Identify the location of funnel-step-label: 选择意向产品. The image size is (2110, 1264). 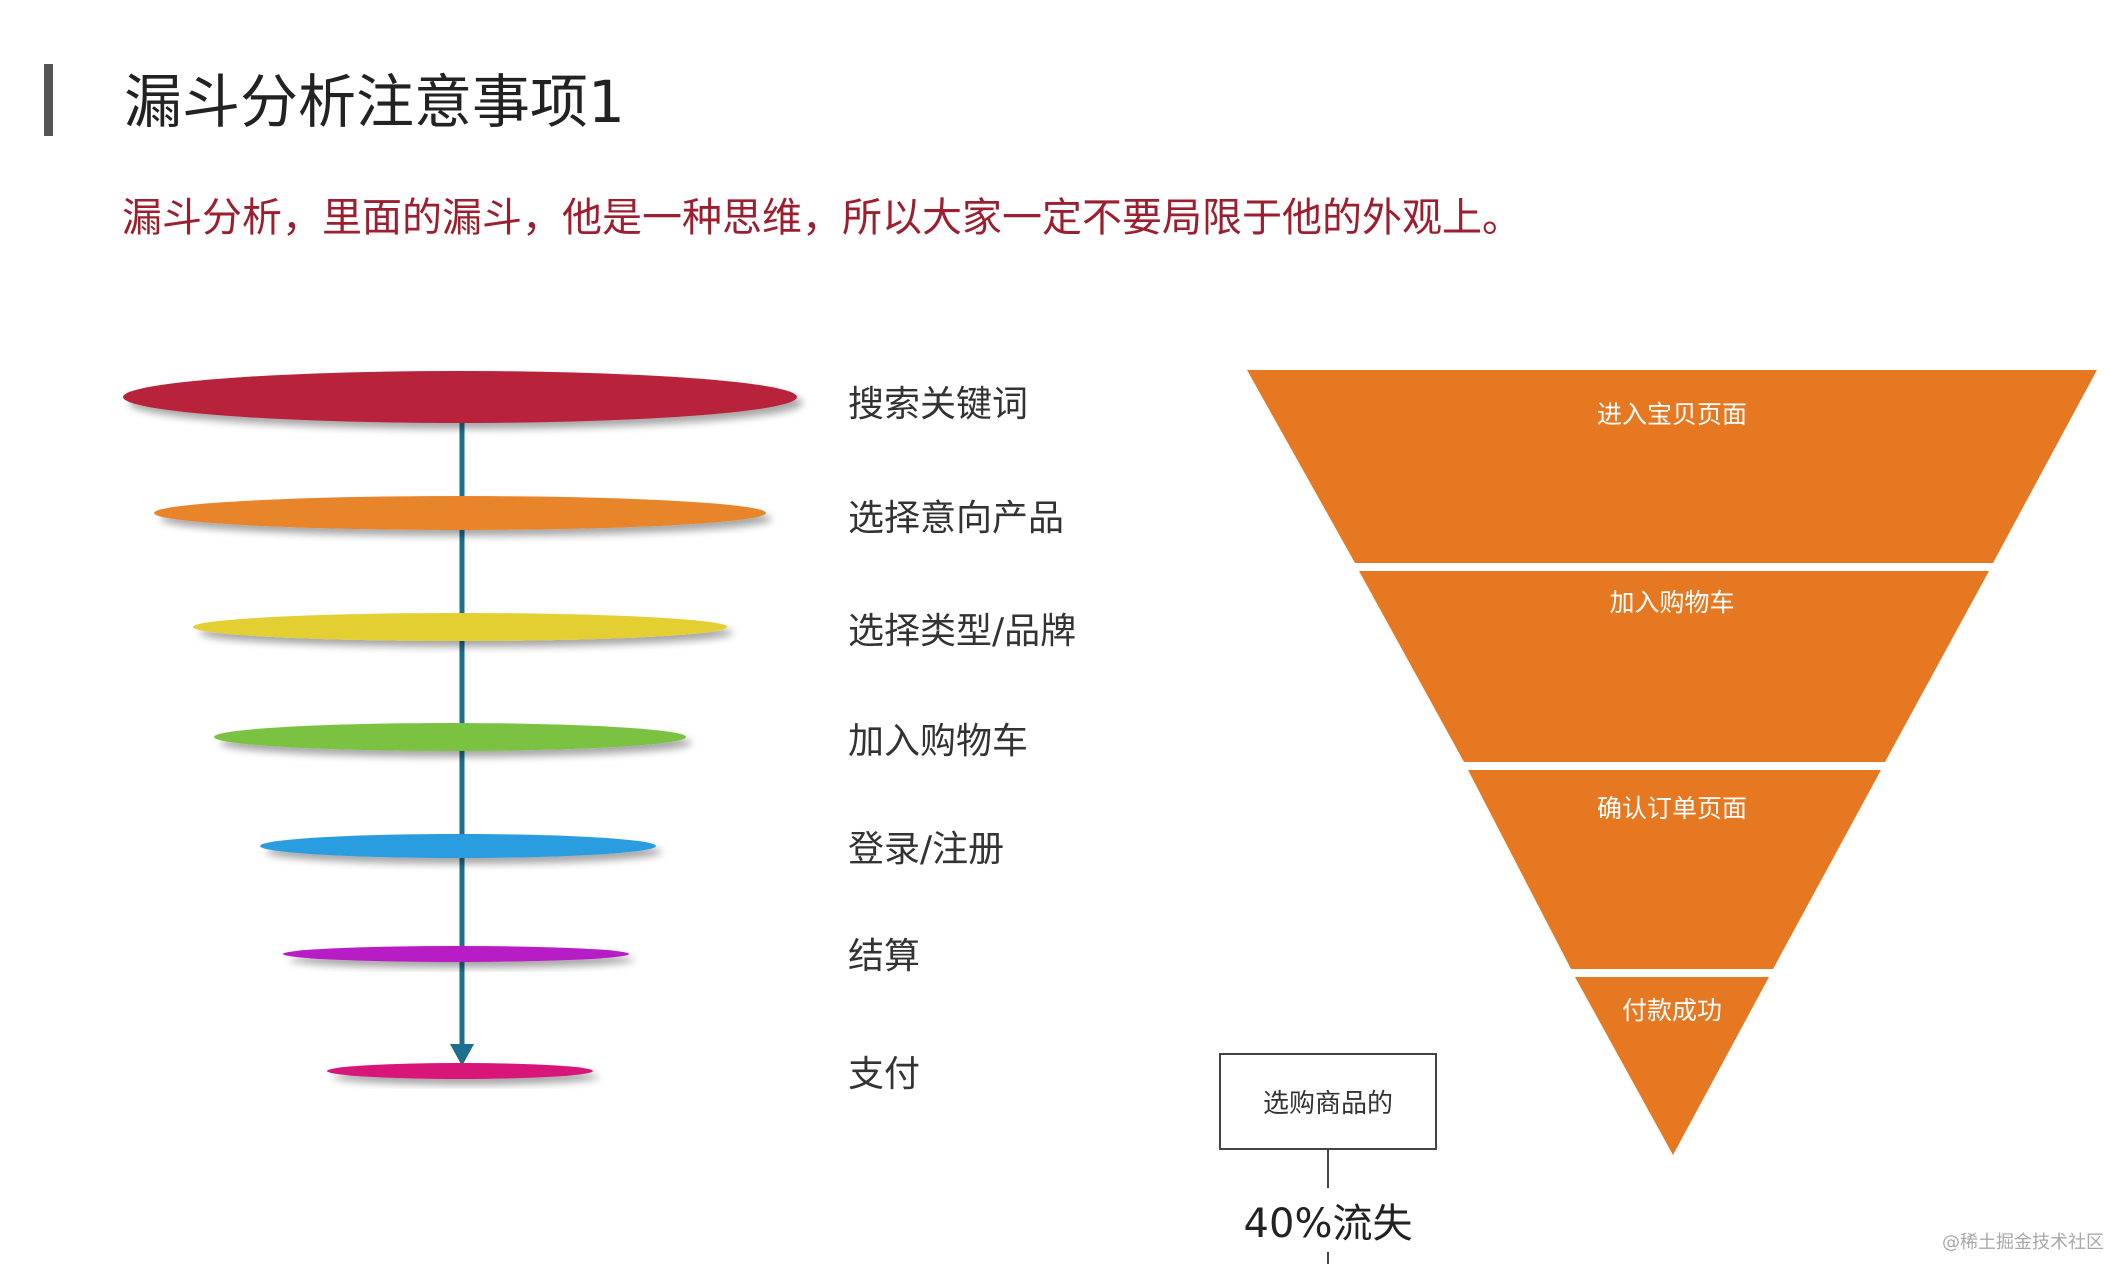
(956, 518).